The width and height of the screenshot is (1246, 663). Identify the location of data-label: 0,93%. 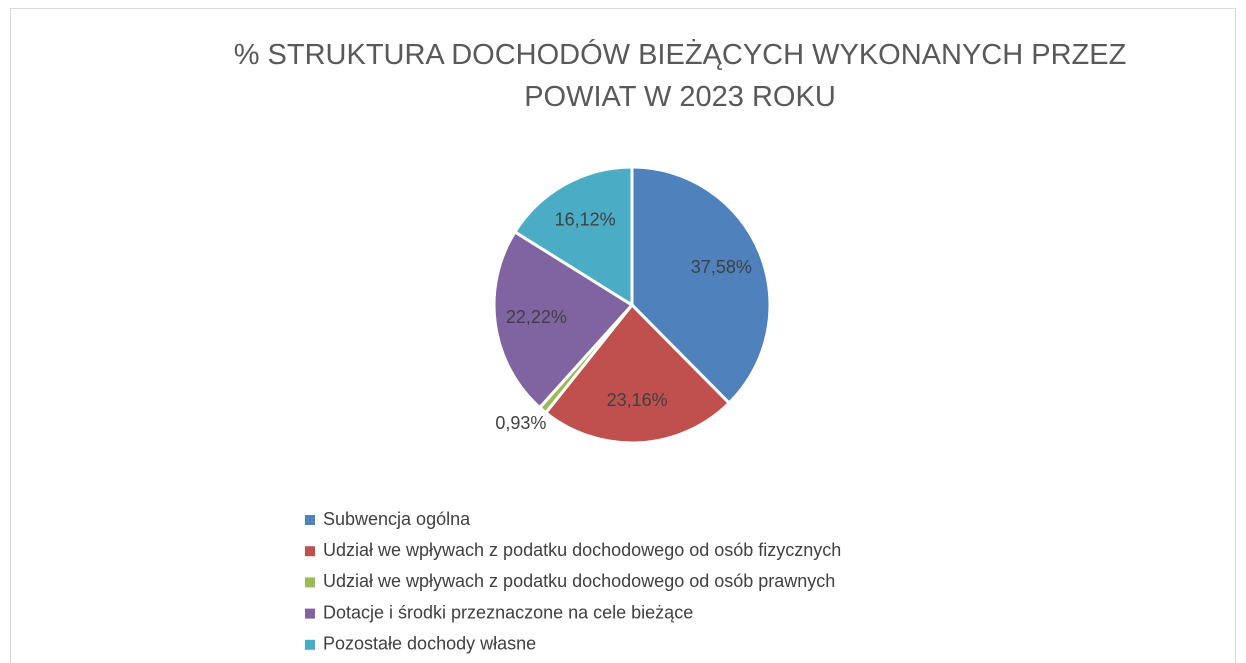
(520, 423).